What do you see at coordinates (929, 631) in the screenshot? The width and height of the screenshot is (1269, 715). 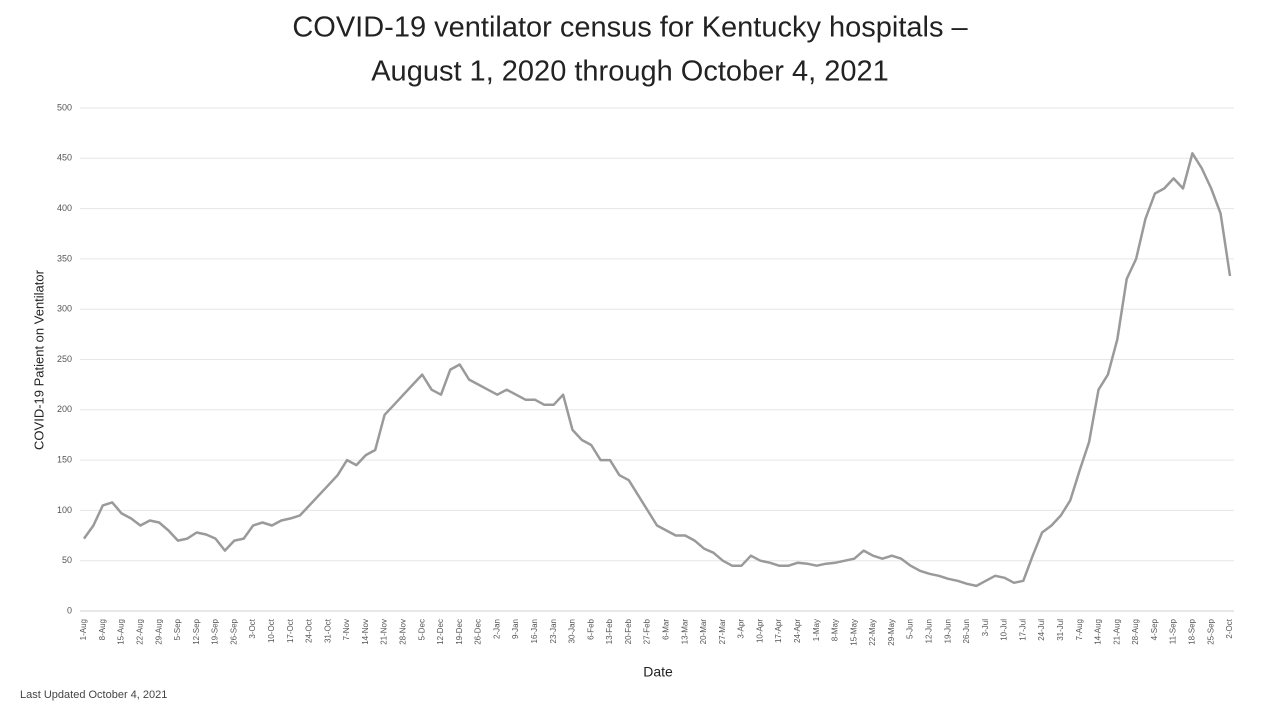 I see `x-tick-label: 12-Jun` at bounding box center [929, 631].